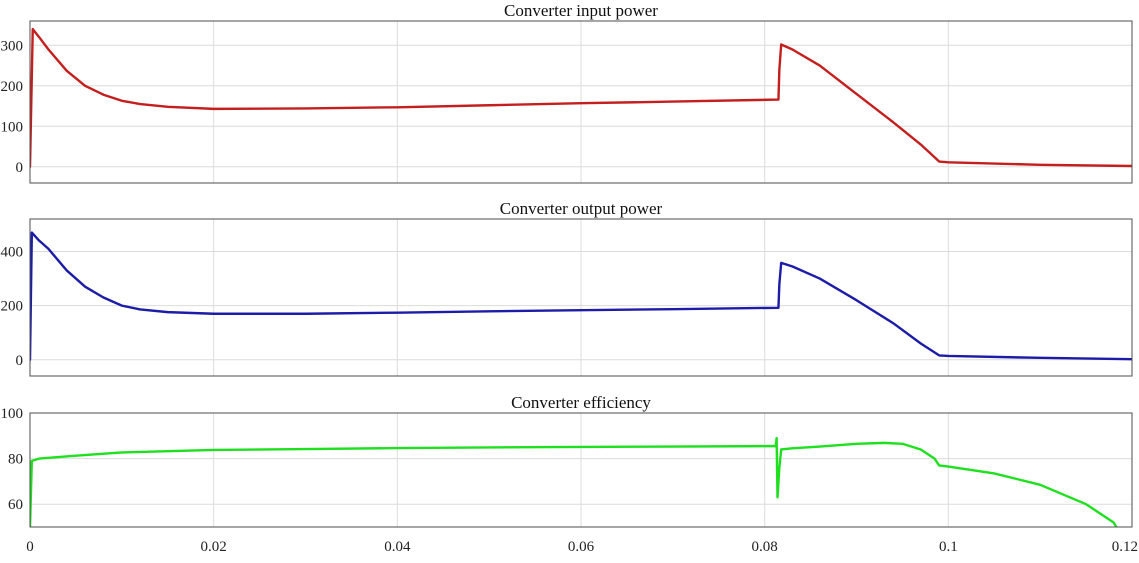 Image resolution: width=1139 pixels, height=563 pixels. I want to click on y-tick-label: 300, so click(12, 46).